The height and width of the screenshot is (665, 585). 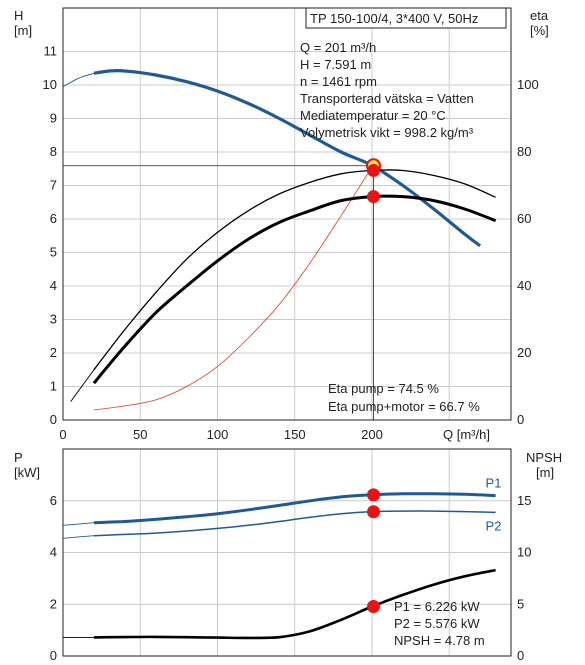 I want to click on y2-tick-label: 10, so click(x=524, y=552).